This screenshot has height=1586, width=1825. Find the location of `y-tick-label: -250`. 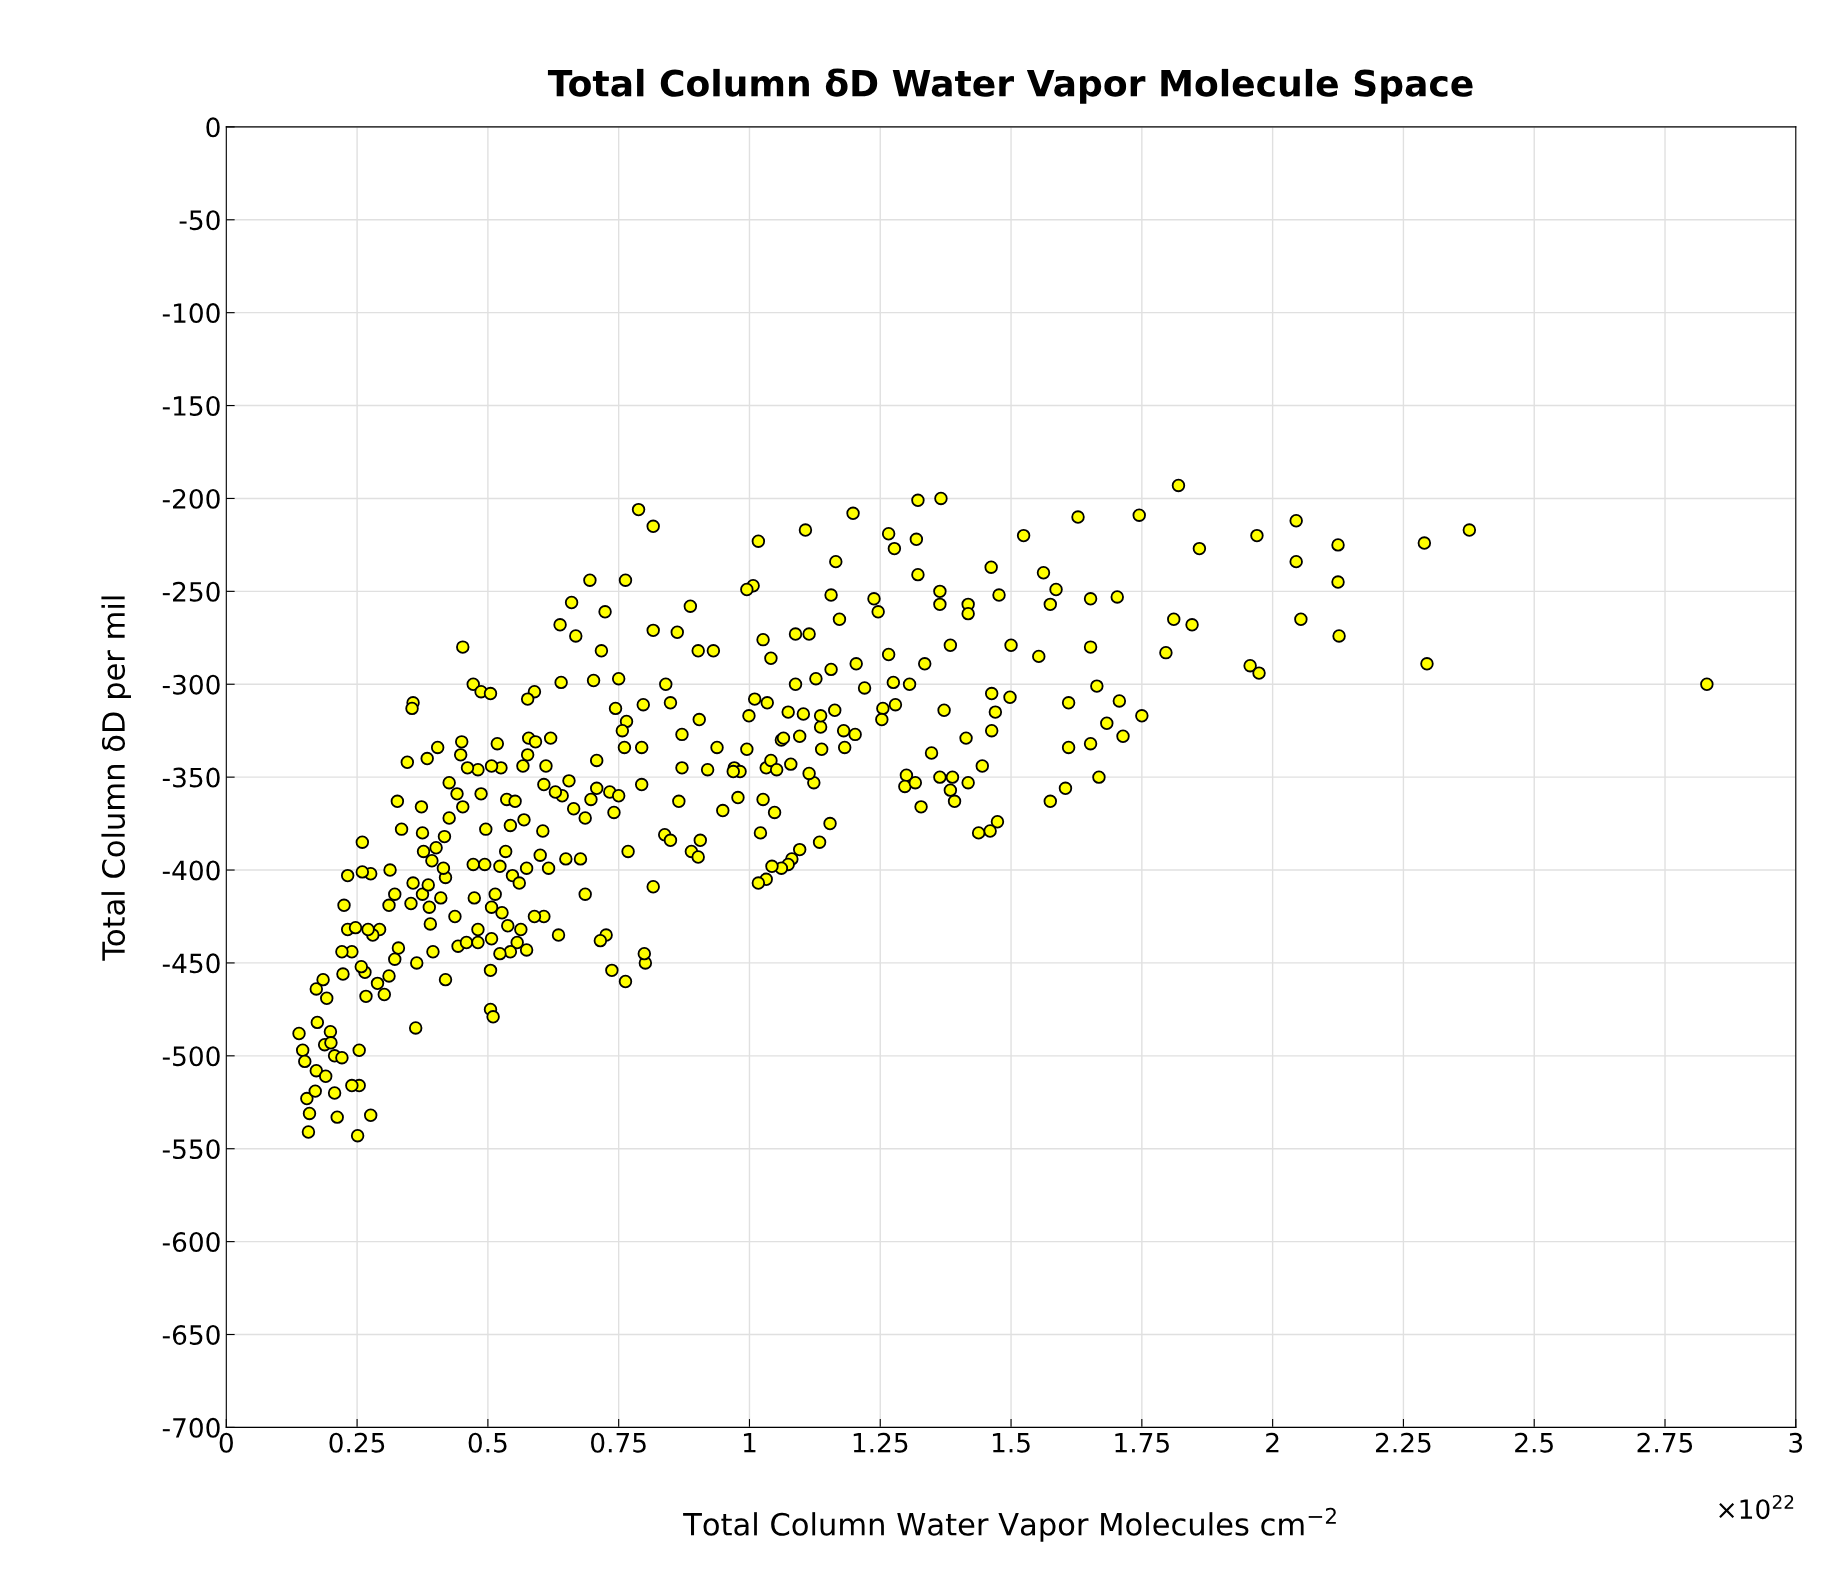

y-tick-label: -250 is located at coordinates (191, 591).